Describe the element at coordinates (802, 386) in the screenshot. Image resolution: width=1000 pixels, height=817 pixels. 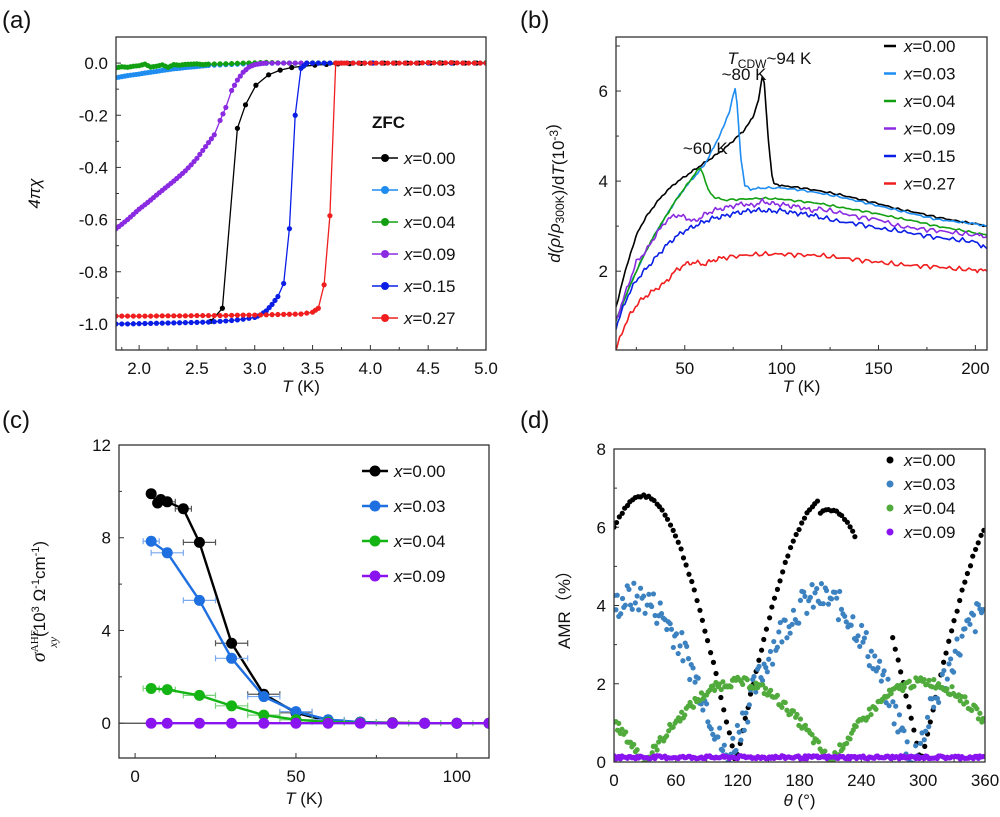
I see `x-axis-label: T (K)` at that location.